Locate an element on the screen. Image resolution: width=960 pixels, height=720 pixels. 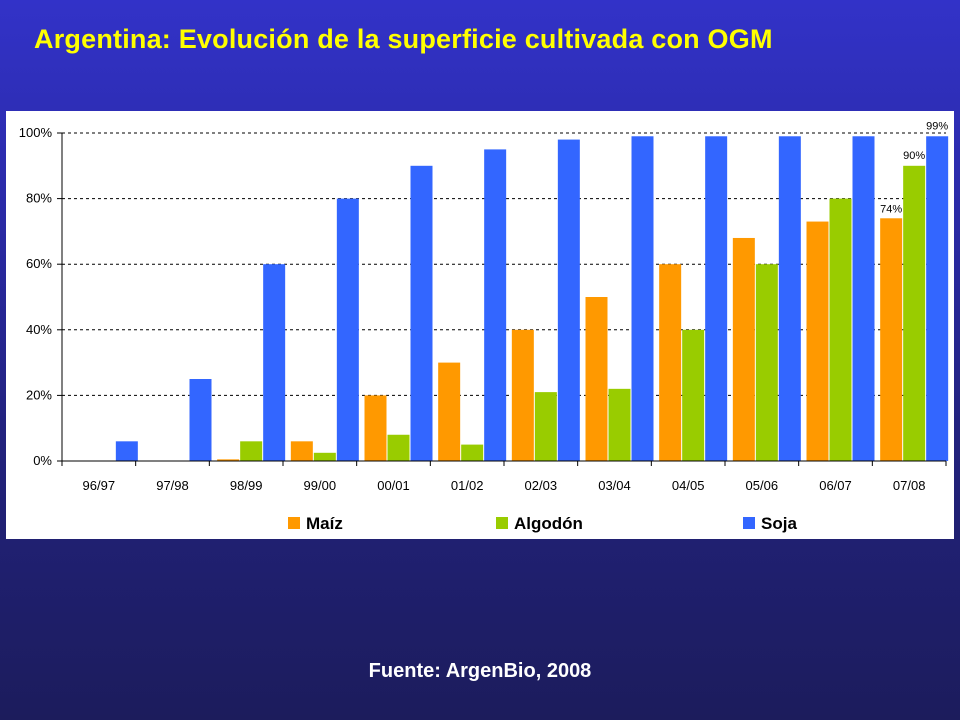
x-tick-label: 02/03 is located at coordinates (541, 485).